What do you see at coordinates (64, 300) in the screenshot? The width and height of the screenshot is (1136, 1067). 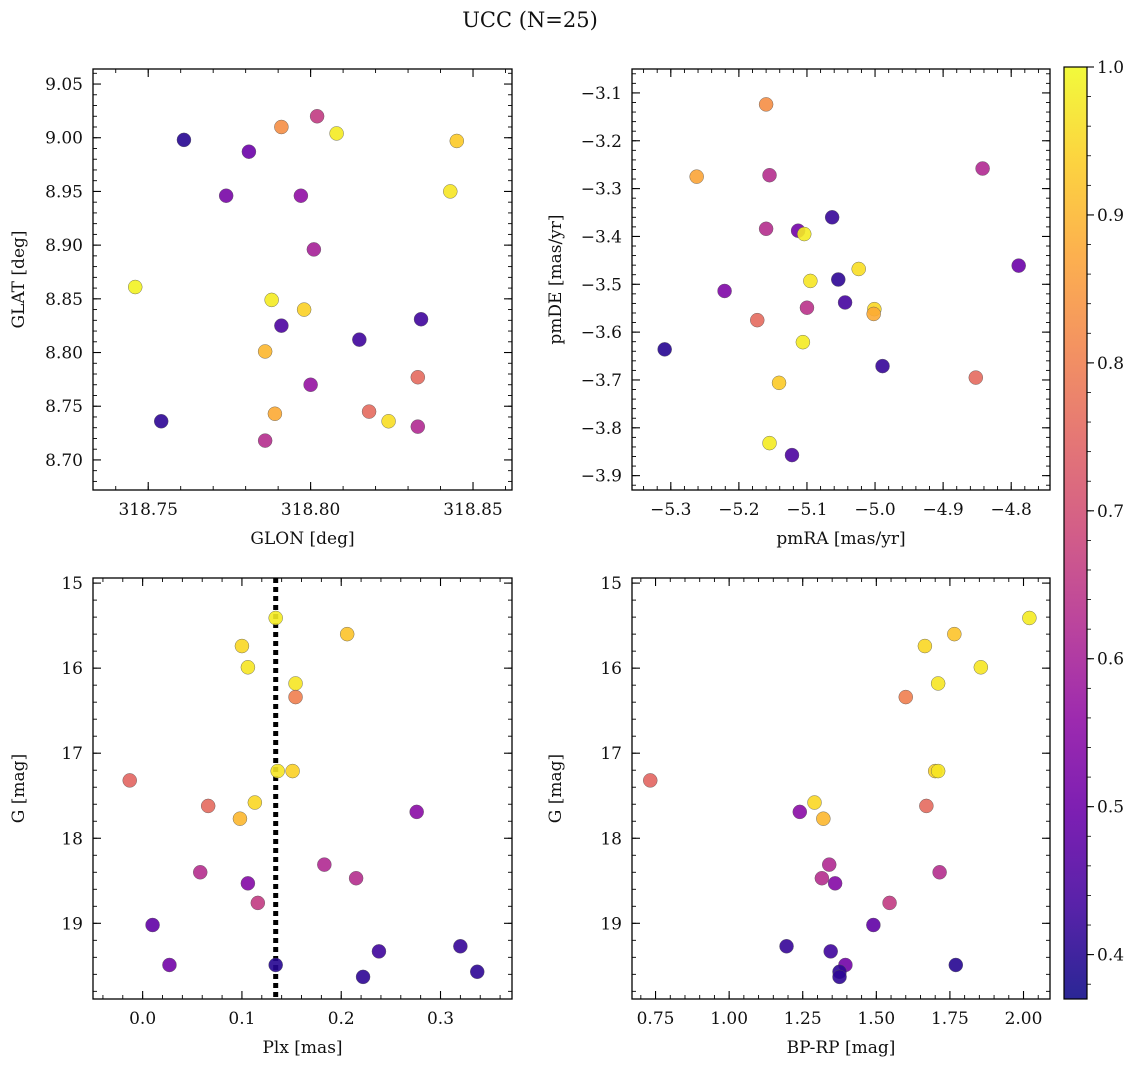 I see `y-tick-label: 8.85` at bounding box center [64, 300].